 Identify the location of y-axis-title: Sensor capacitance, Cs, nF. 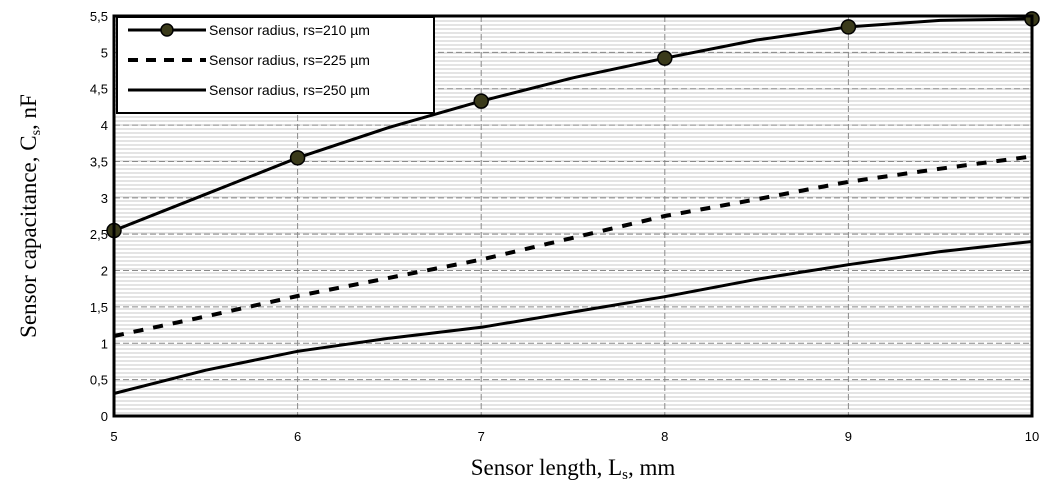
(30, 216).